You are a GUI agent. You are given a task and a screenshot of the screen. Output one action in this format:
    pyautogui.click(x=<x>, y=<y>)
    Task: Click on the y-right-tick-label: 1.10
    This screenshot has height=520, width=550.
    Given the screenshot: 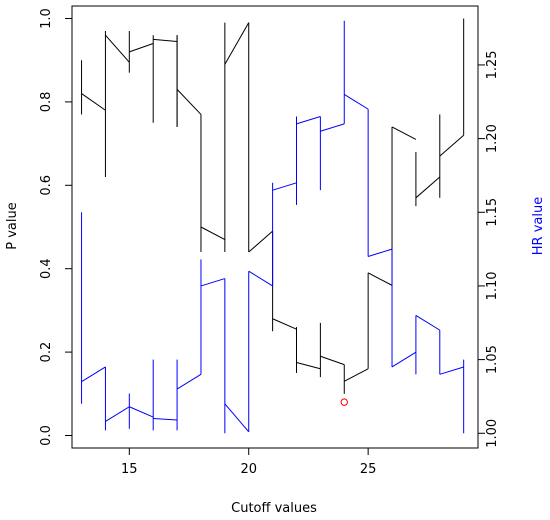 What is the action you would take?
    pyautogui.click(x=492, y=285)
    